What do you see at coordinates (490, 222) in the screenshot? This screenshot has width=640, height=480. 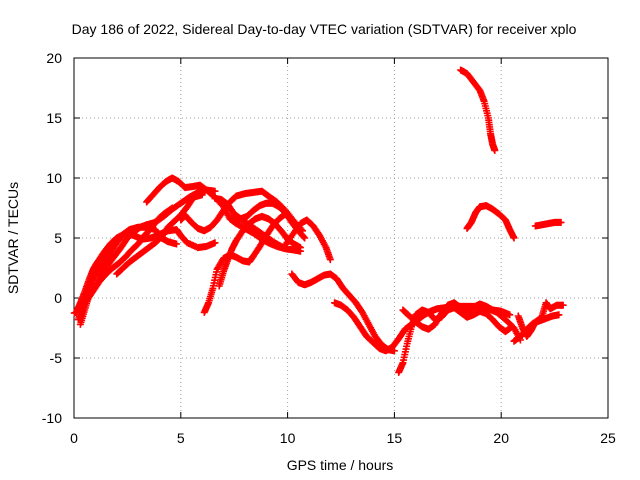 I see `series-arc-q` at bounding box center [490, 222].